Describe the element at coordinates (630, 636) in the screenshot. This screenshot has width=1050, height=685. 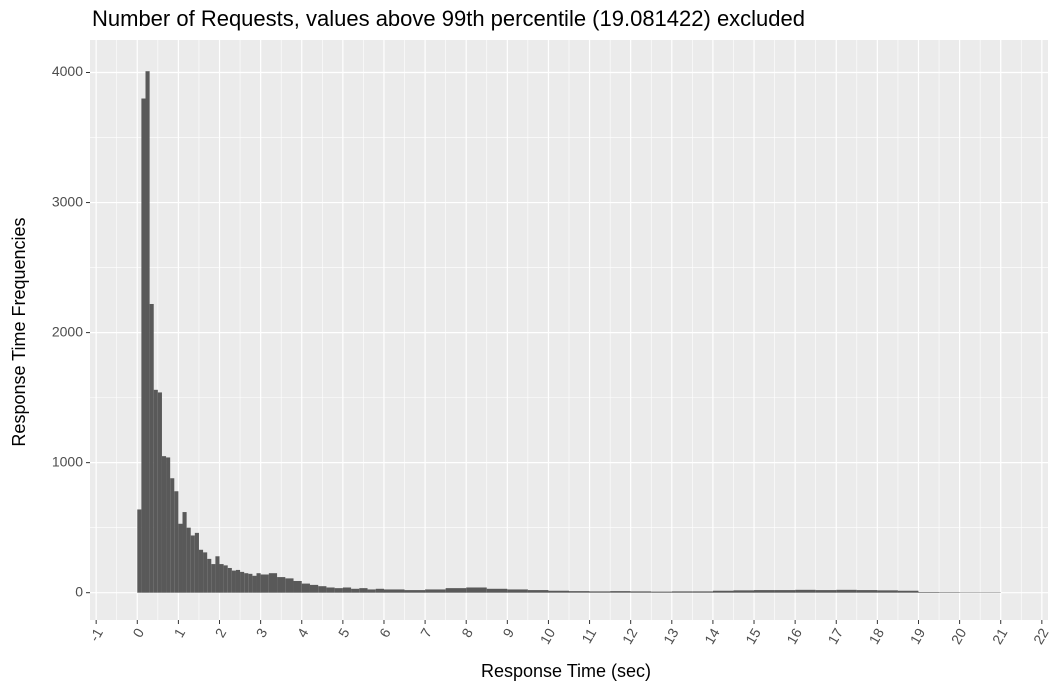
I see `x-tick-label: 12` at that location.